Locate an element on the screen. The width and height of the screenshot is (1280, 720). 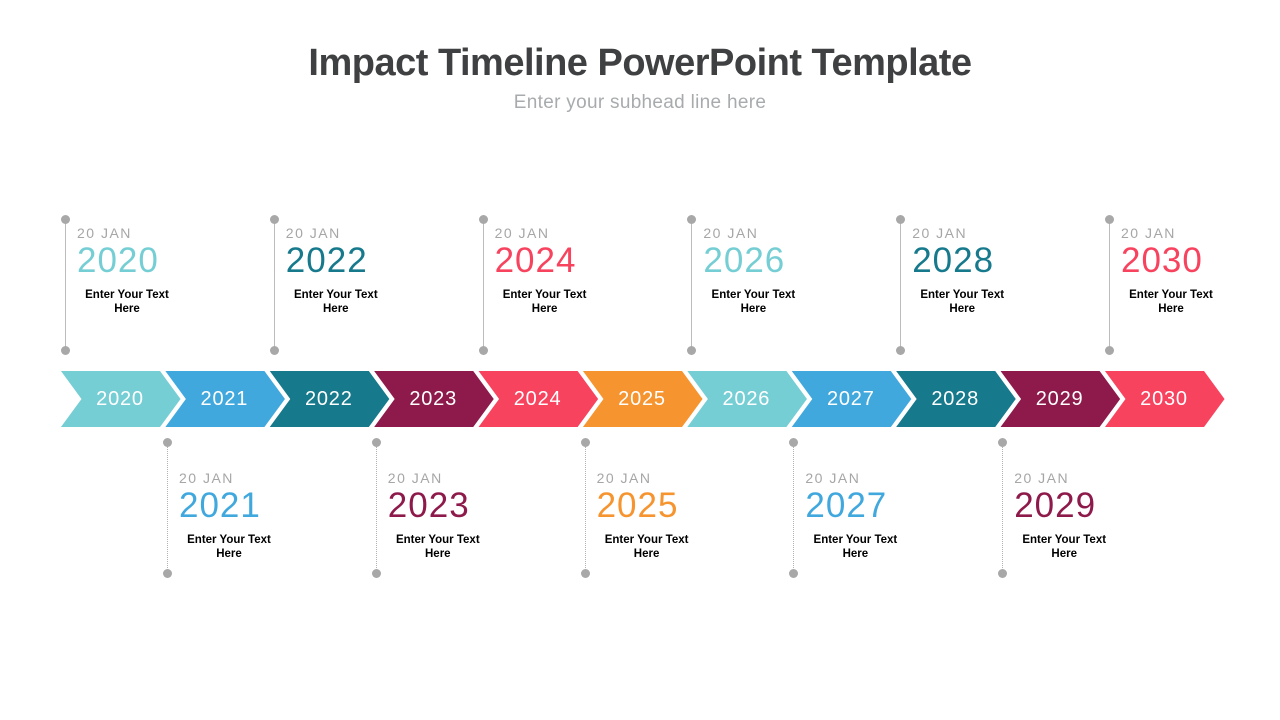
timeline-callout-2023: 20 JAN 2023 Enter Your Text Here is located at coordinates (435, 508).